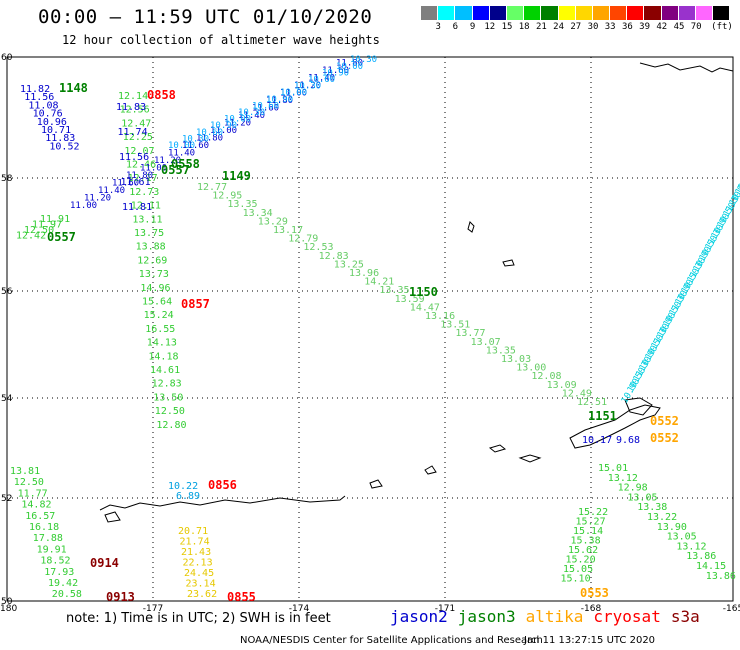 Image resolution: width=740 pixels, height=650 pixels. Describe the element at coordinates (490, 27) in the screenshot. I see `scale-label: 12` at that location.